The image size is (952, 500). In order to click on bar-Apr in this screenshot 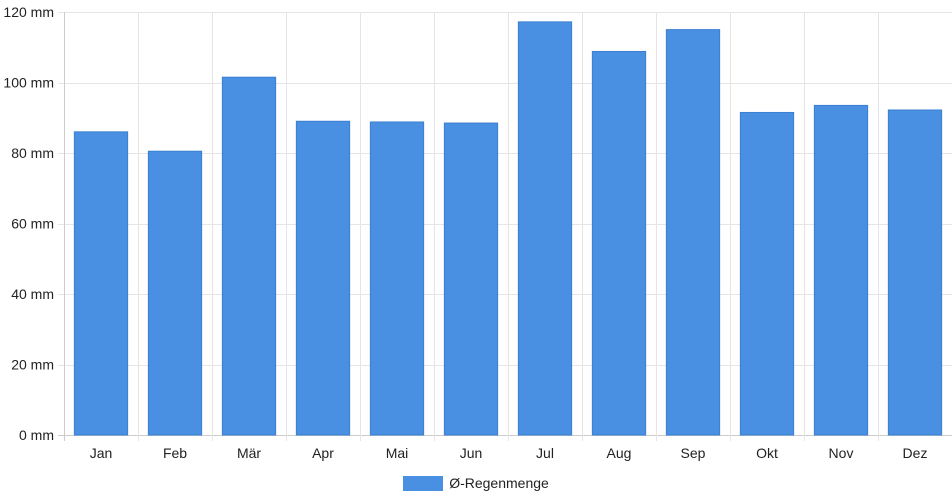, I will do `click(323, 278)`.